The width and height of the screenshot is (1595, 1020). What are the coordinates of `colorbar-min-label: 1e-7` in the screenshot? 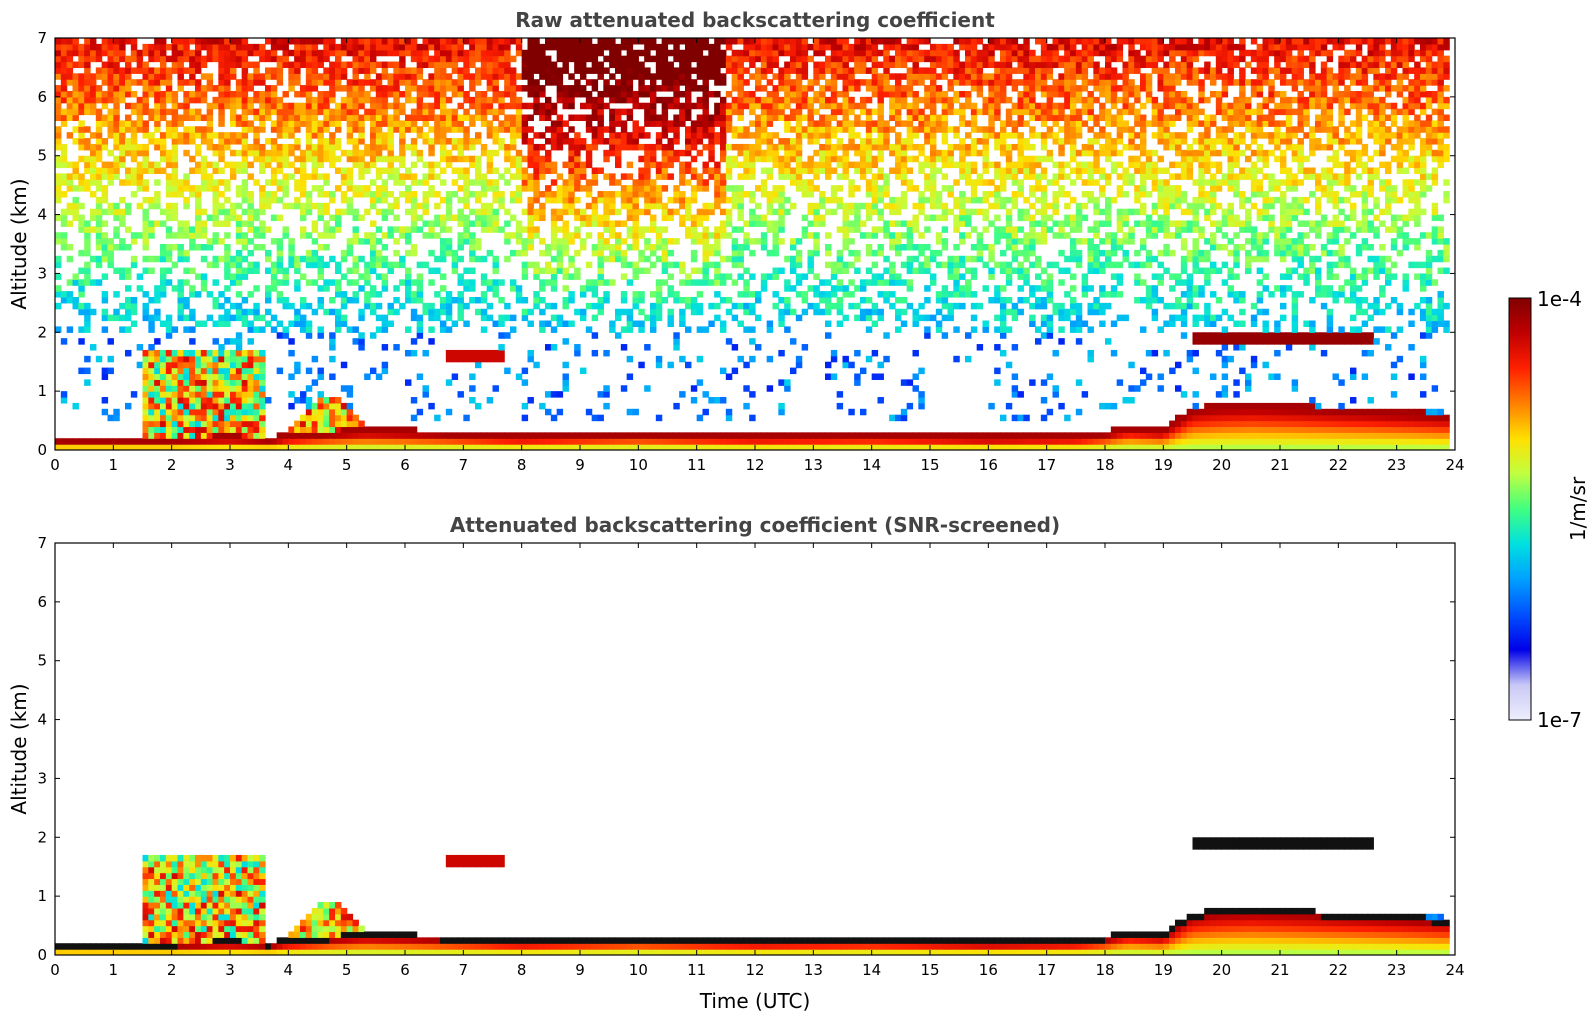 It's located at (1559, 720).